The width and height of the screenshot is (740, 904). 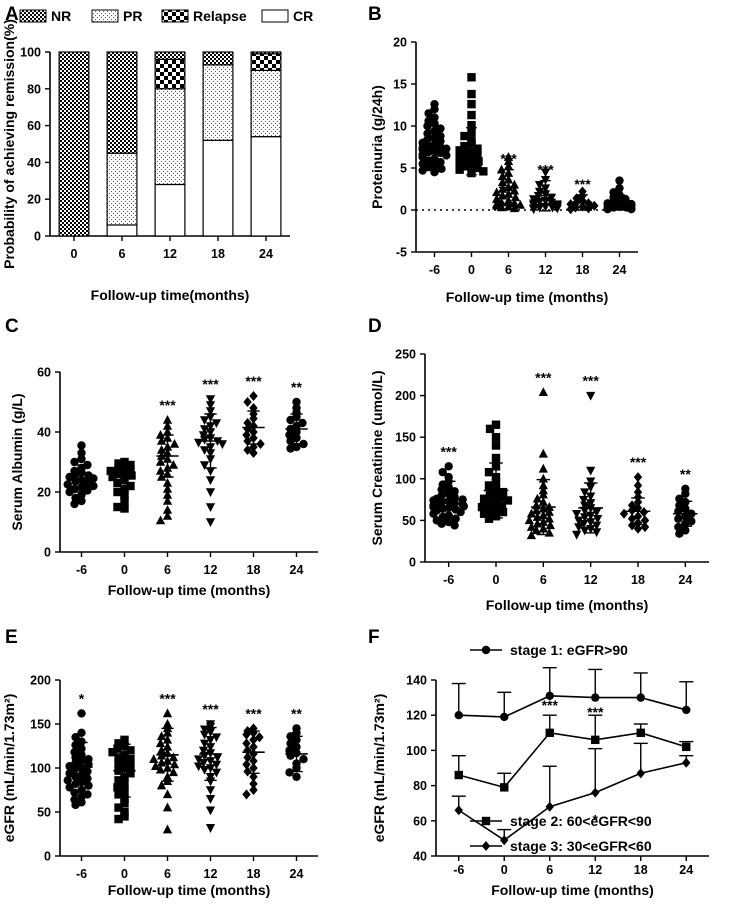 What do you see at coordinates (377, 147) in the screenshot?
I see `y-axis-label: Proteinuria (g/24h)` at bounding box center [377, 147].